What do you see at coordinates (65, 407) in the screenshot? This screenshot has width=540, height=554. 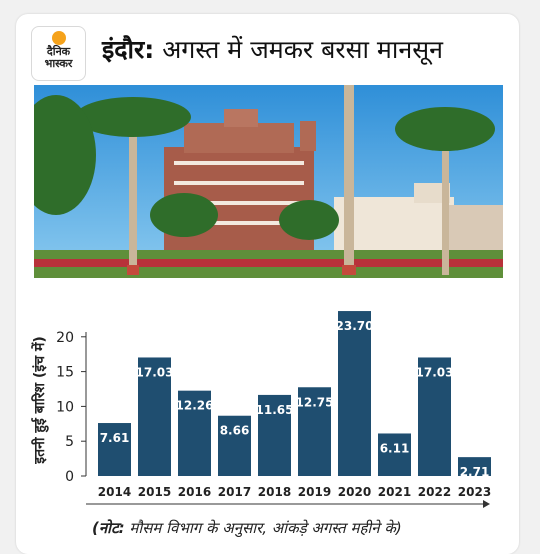 I see `y-tick-label: 10` at bounding box center [65, 407].